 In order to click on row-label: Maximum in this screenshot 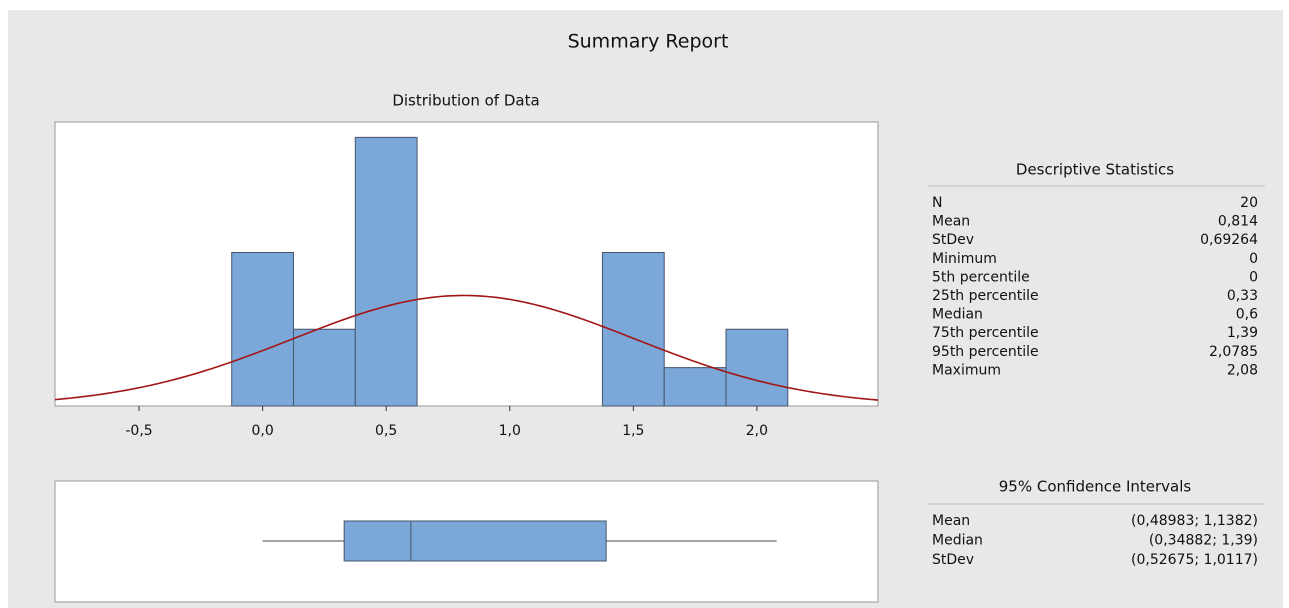, I will do `click(966, 370)`.